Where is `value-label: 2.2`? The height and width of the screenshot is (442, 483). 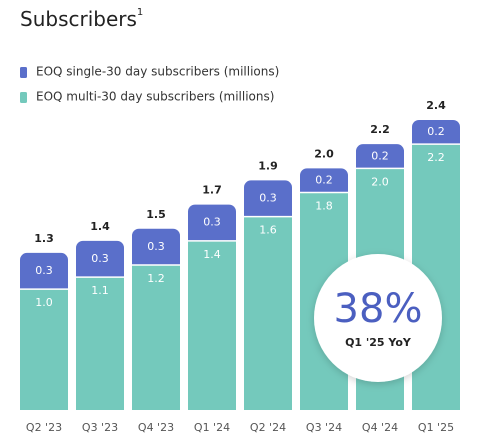 value-label: 2.2 is located at coordinates (436, 157).